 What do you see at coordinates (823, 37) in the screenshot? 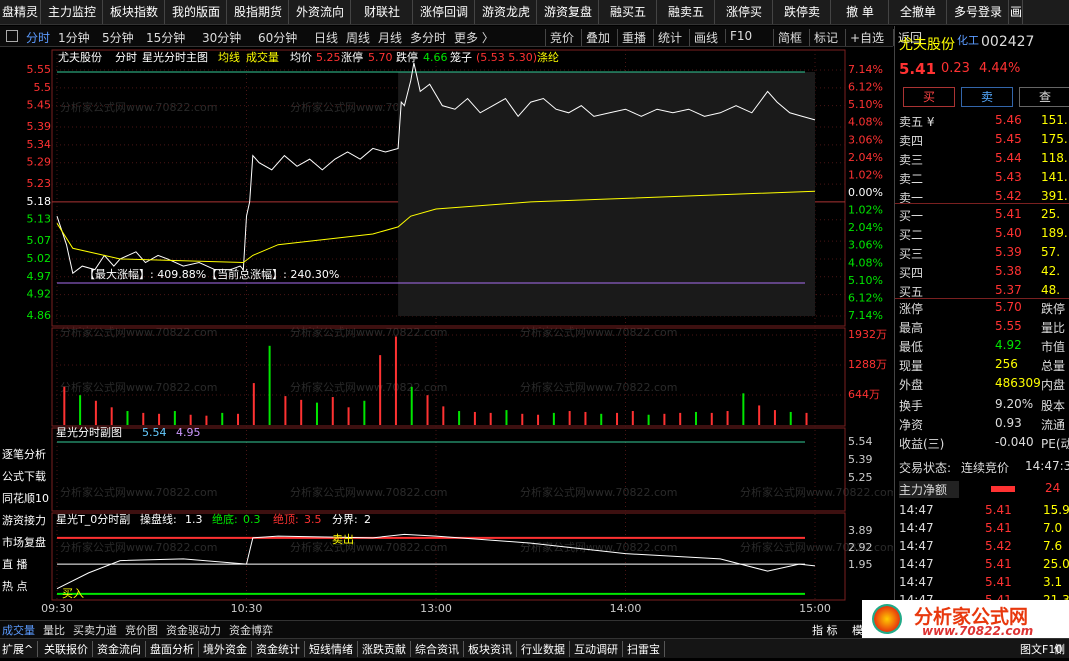
I see `tool-button: 标记` at bounding box center [823, 37].